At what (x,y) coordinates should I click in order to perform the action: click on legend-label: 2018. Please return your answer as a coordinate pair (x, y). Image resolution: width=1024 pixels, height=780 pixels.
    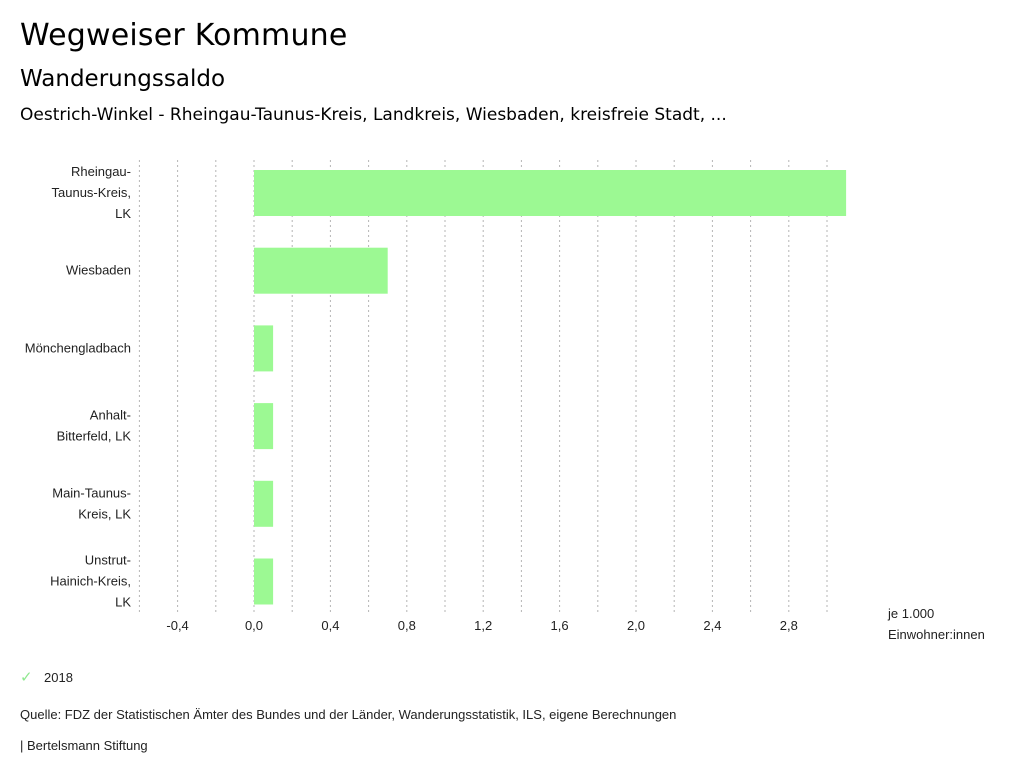
    Looking at the image, I should click on (58, 677).